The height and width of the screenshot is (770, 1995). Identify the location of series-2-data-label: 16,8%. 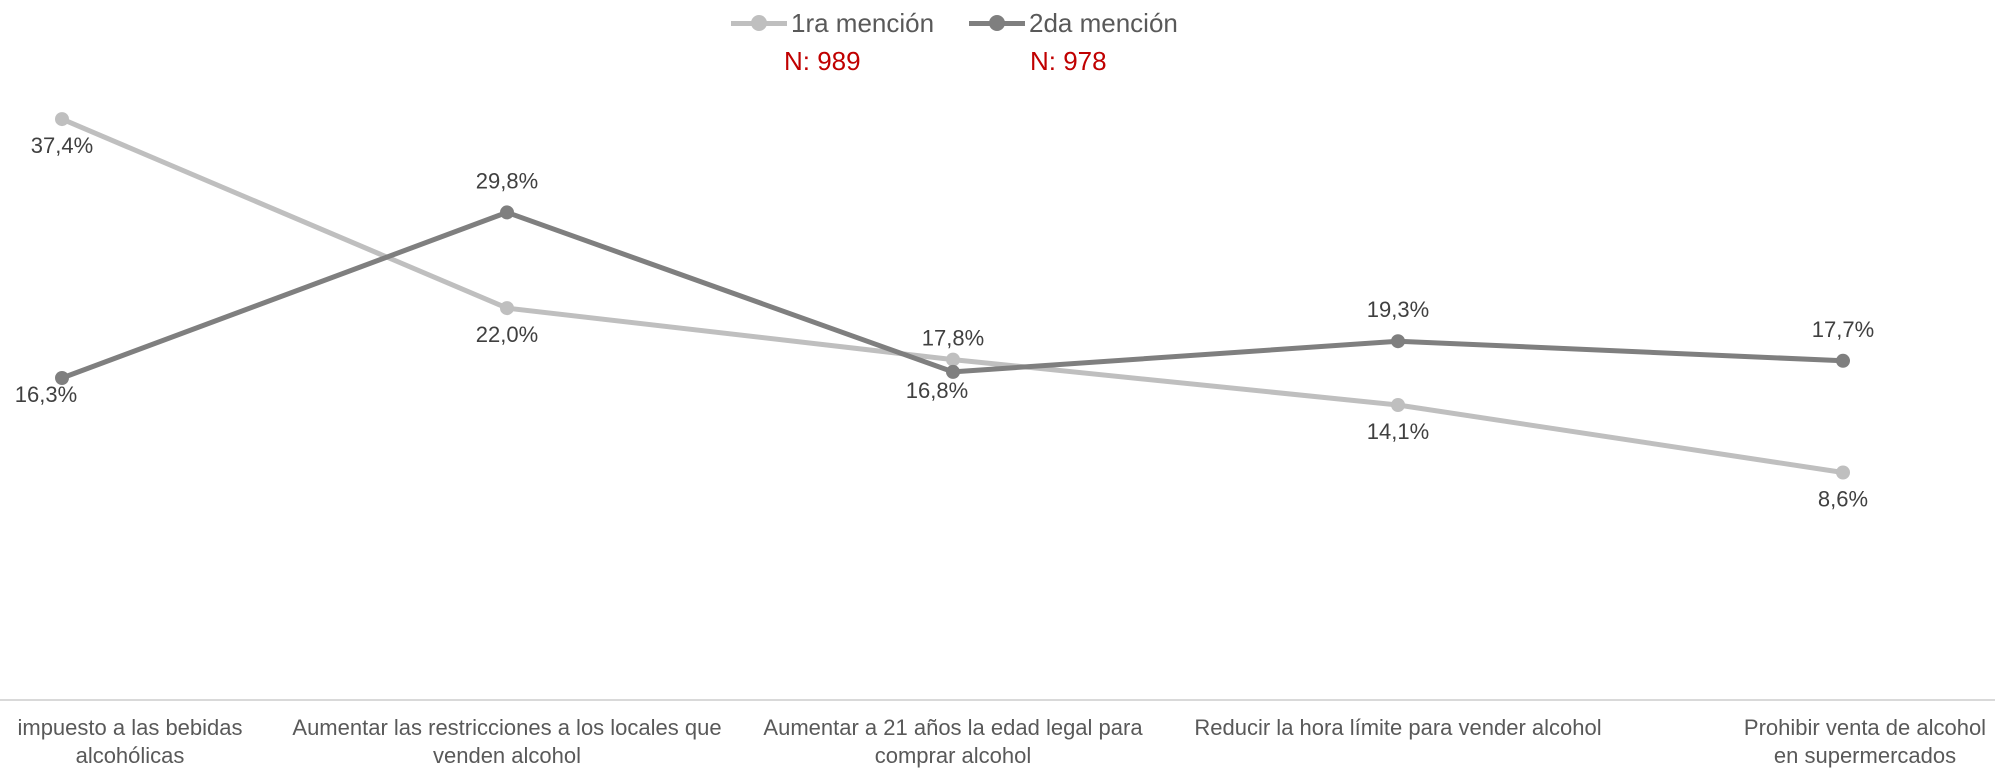
(937, 390).